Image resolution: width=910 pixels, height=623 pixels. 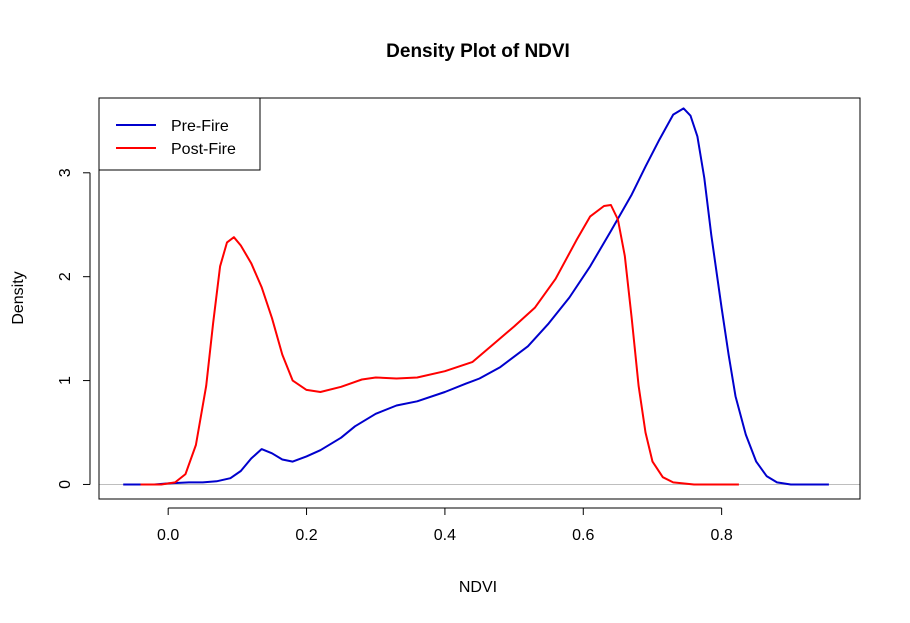 I want to click on x-tick-label: 0.0, so click(x=168, y=535).